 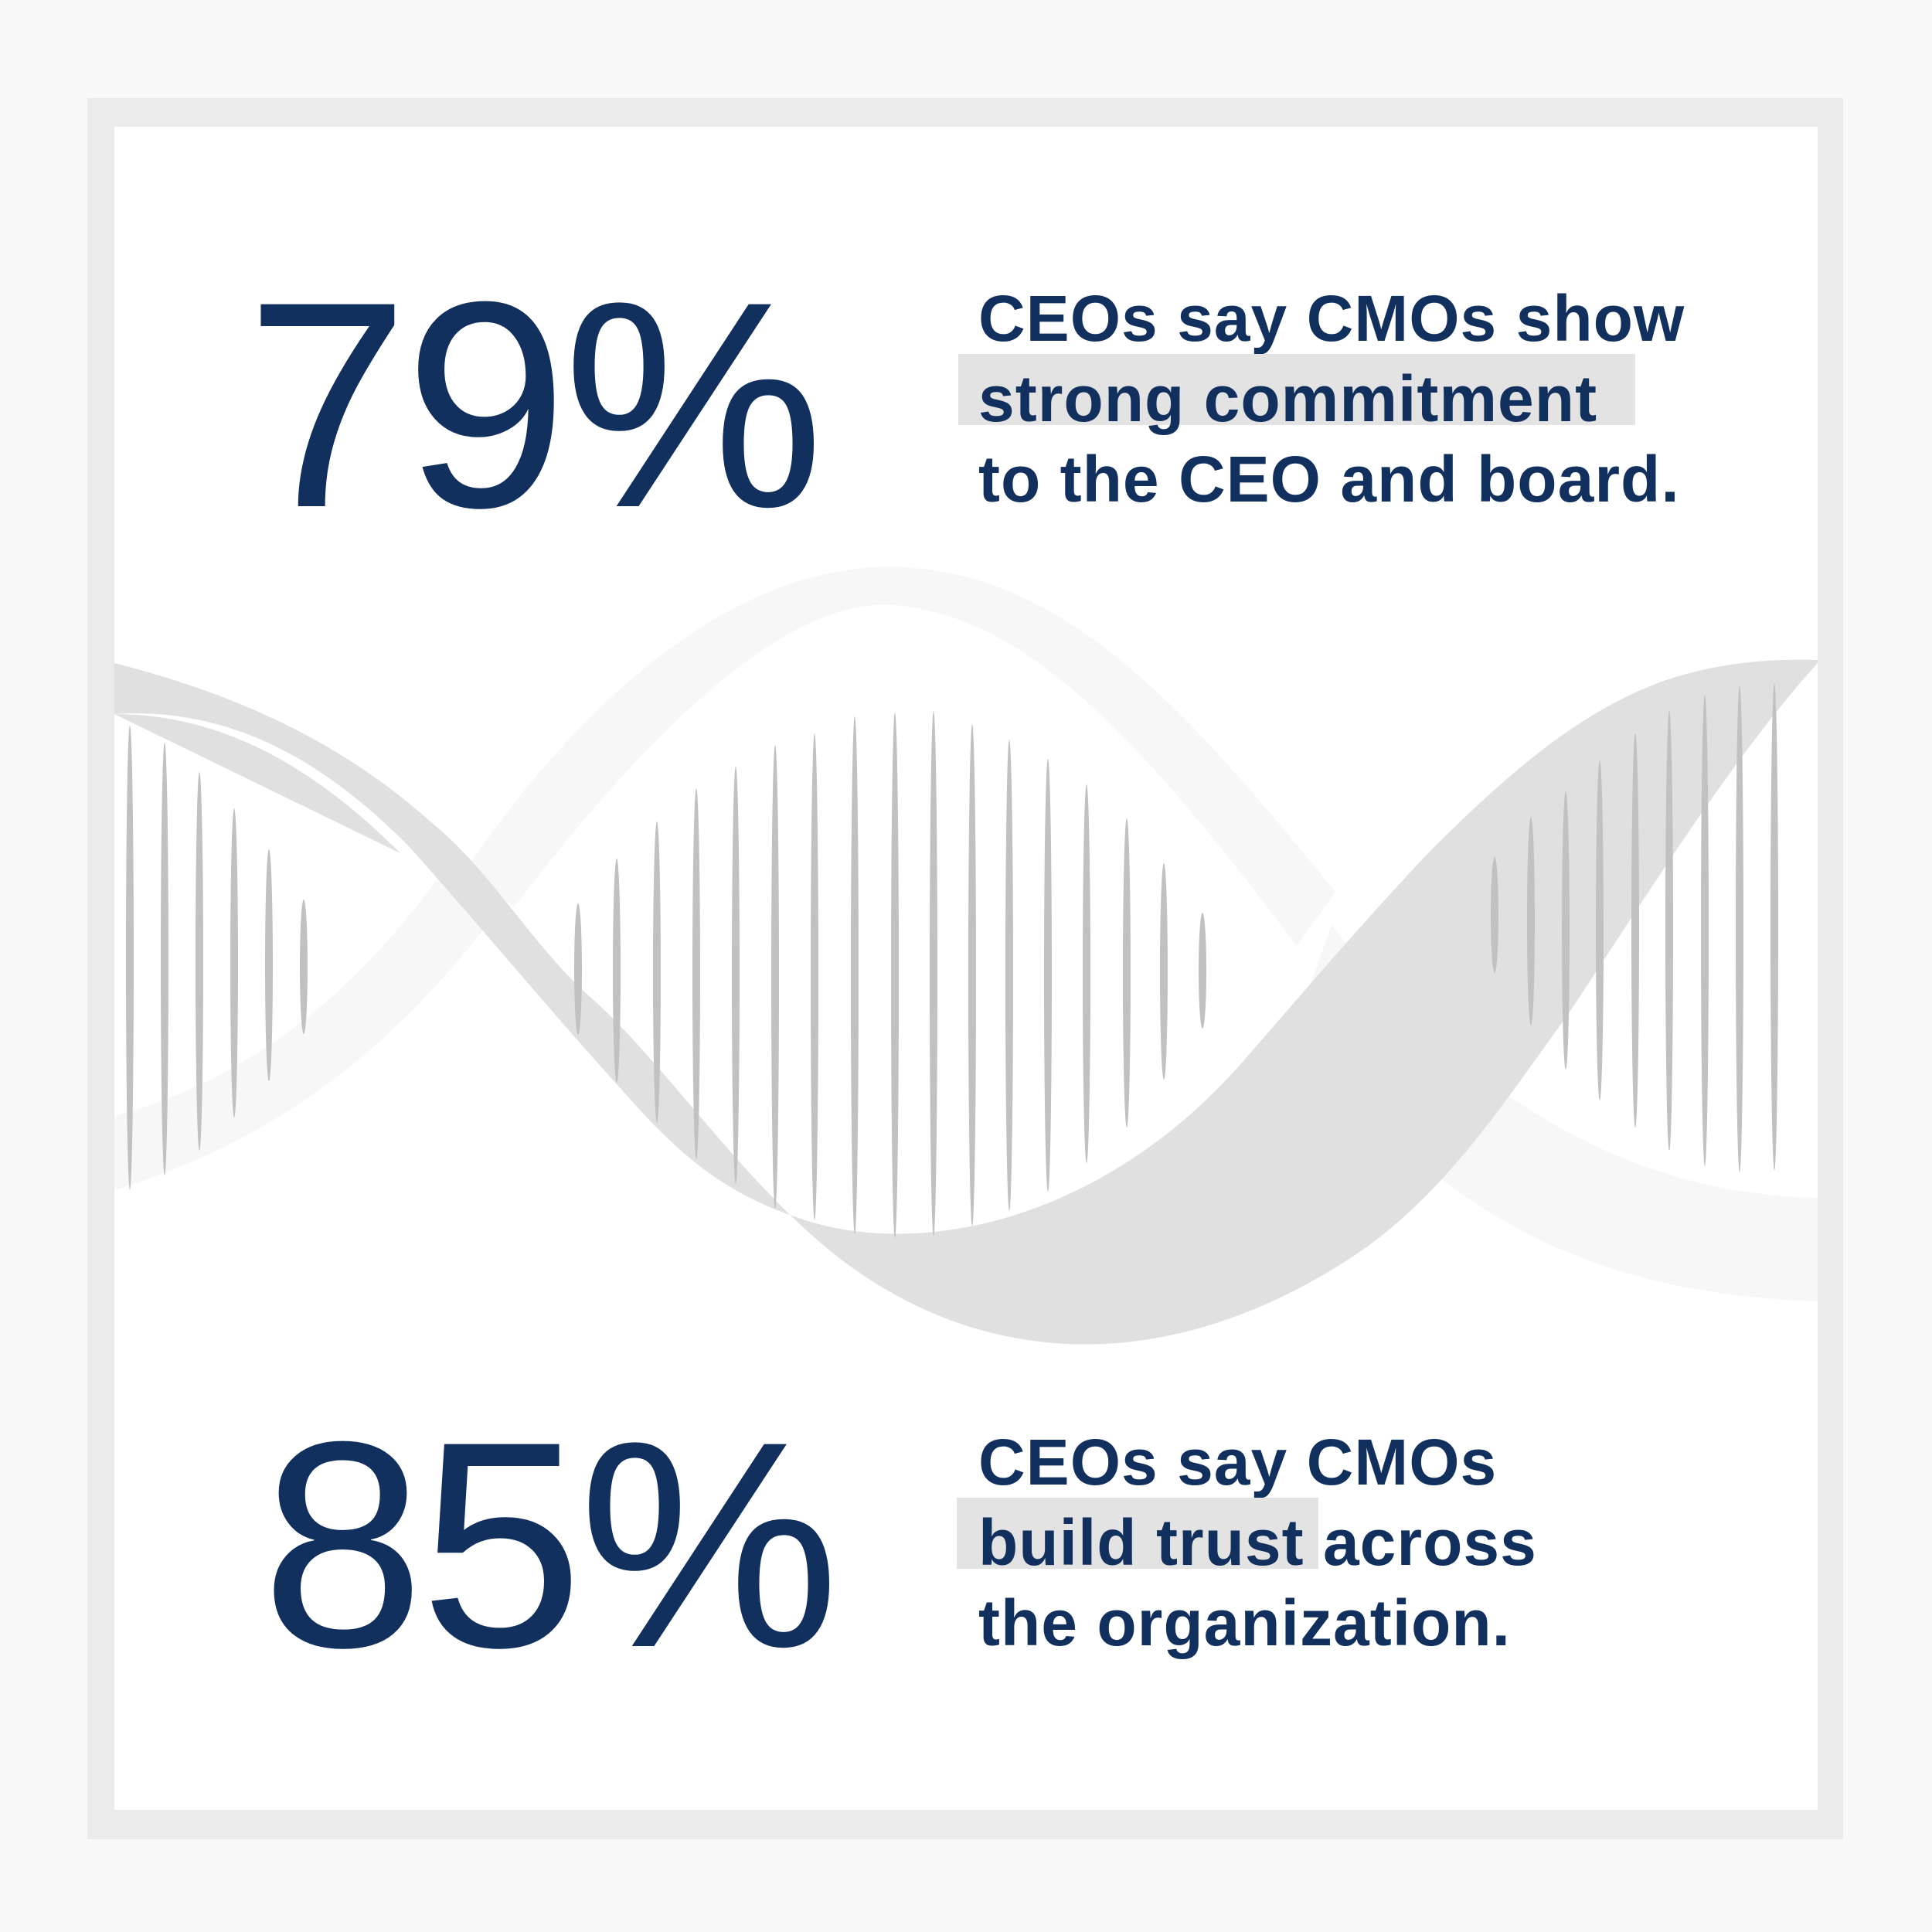 What do you see at coordinates (1288, 399) in the screenshot?
I see `highlighted-text: strong commitment` at bounding box center [1288, 399].